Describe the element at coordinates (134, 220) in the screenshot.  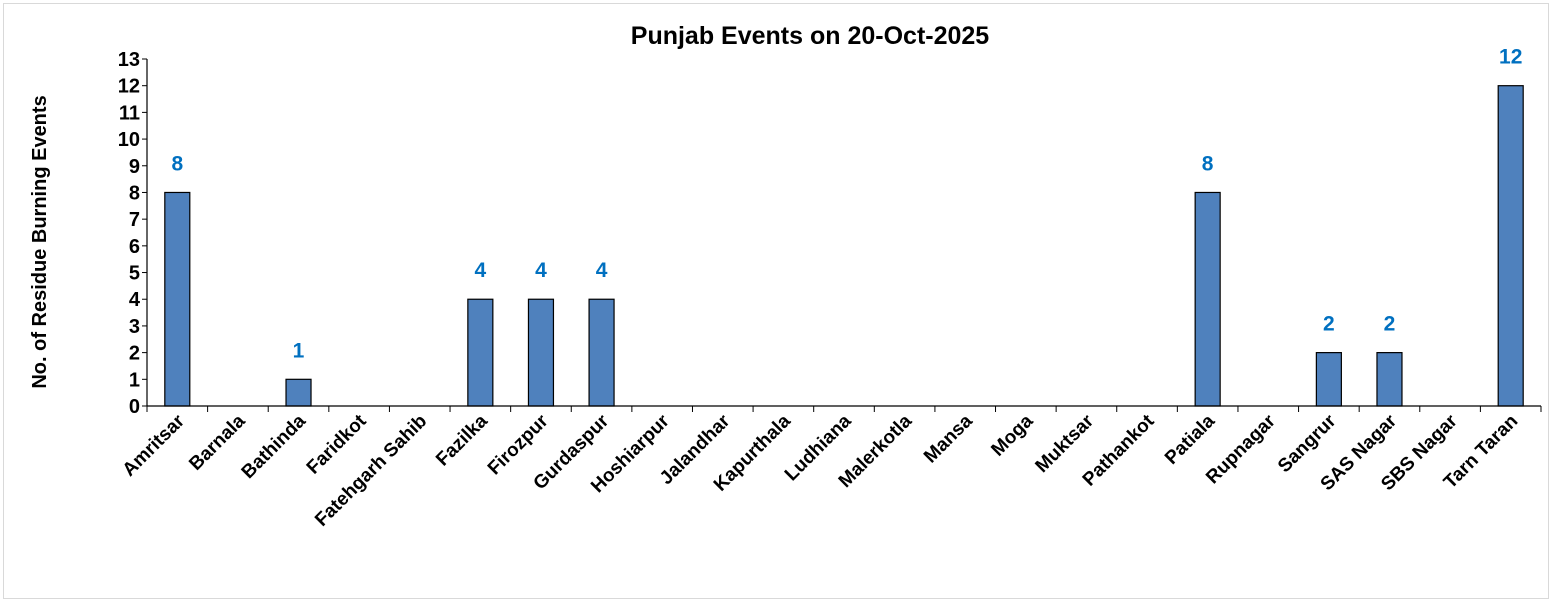
I see `y-tick-label: 7` at that location.